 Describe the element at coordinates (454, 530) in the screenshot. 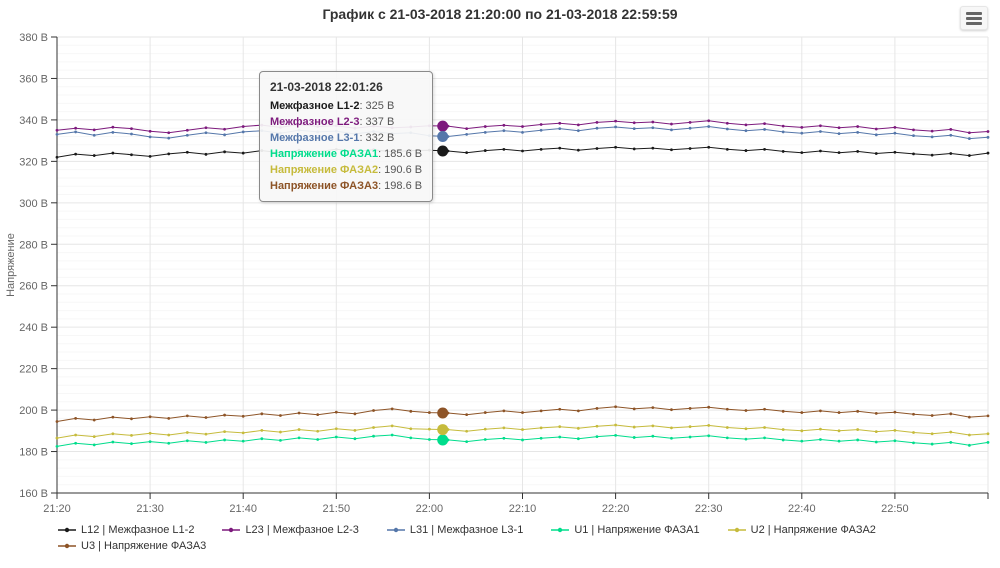

I see `legend-item-L31: L31 | Межфазное L3-1` at that location.